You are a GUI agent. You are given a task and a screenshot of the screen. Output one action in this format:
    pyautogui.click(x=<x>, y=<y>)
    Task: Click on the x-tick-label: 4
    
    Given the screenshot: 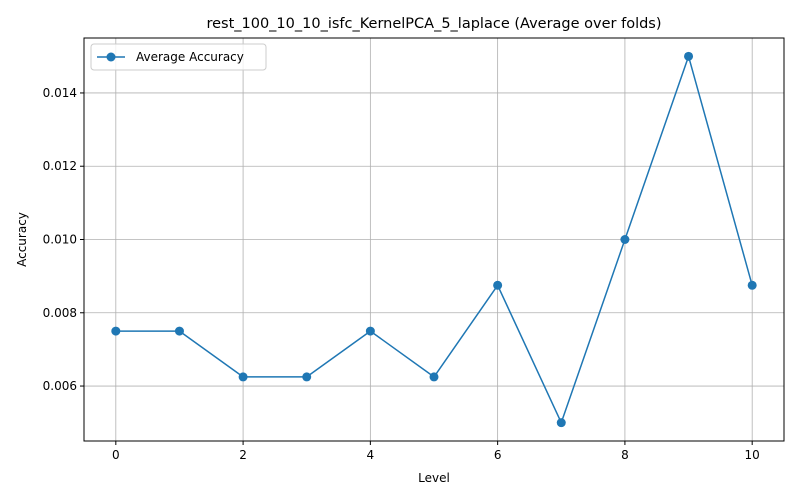 What is the action you would take?
    pyautogui.click(x=371, y=455)
    